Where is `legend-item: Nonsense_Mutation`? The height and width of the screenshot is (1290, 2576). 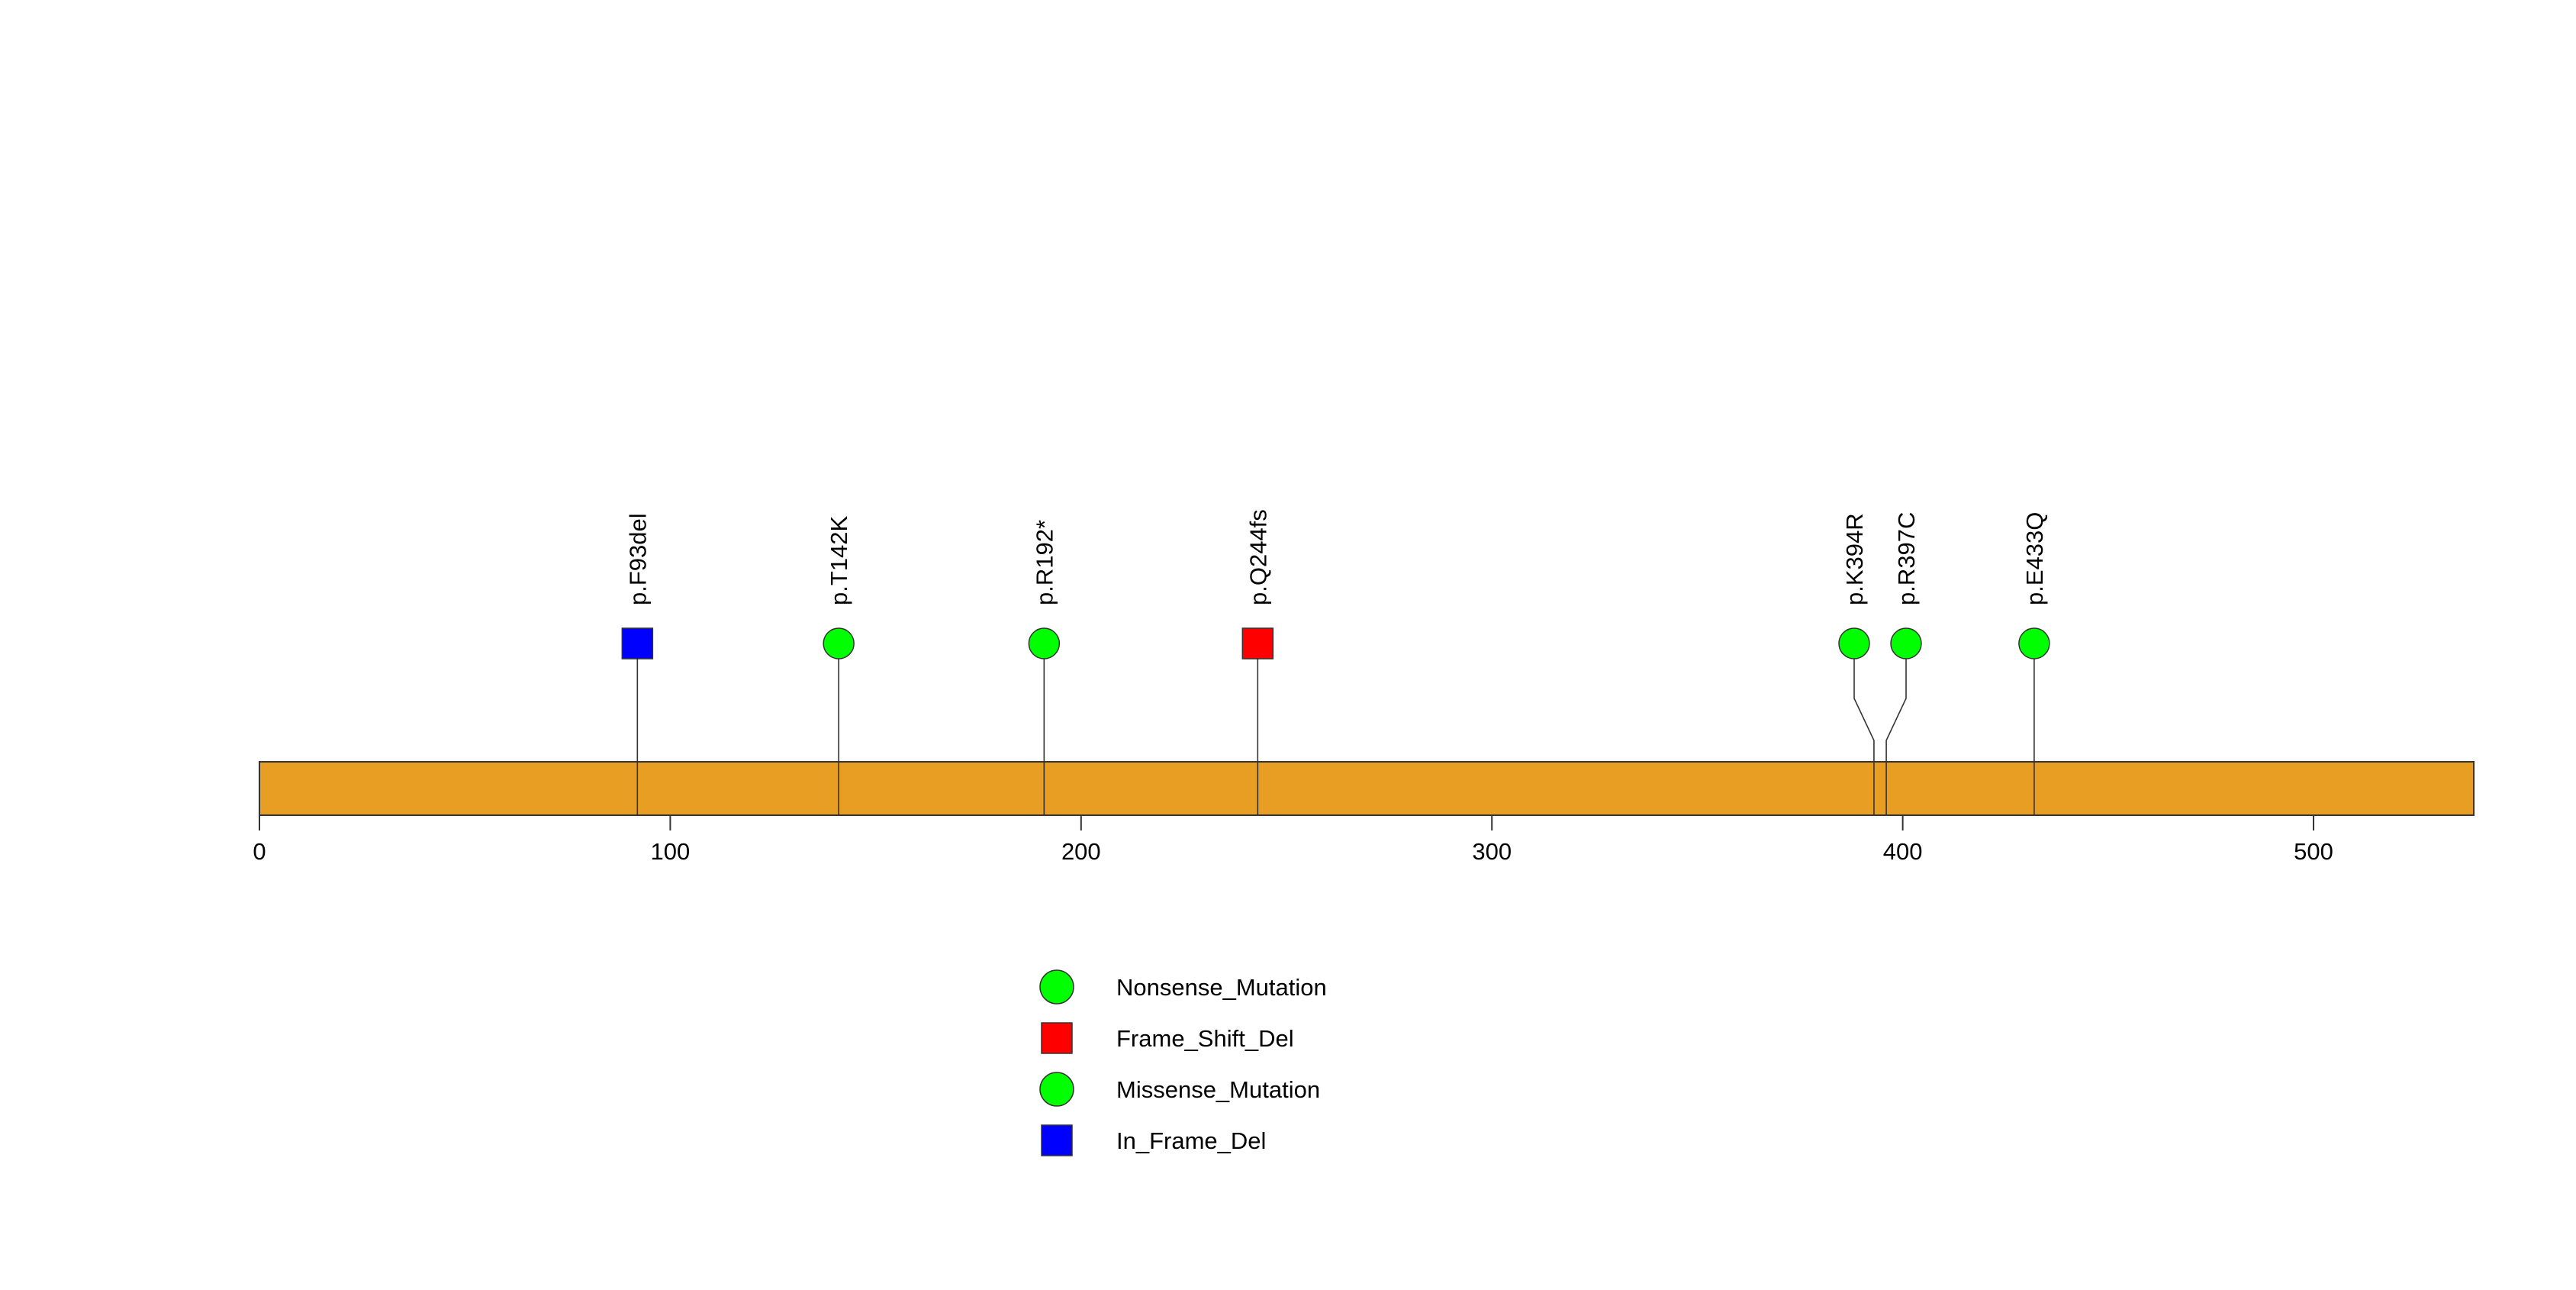
legend-item: Nonsense_Mutation is located at coordinates (1183, 987).